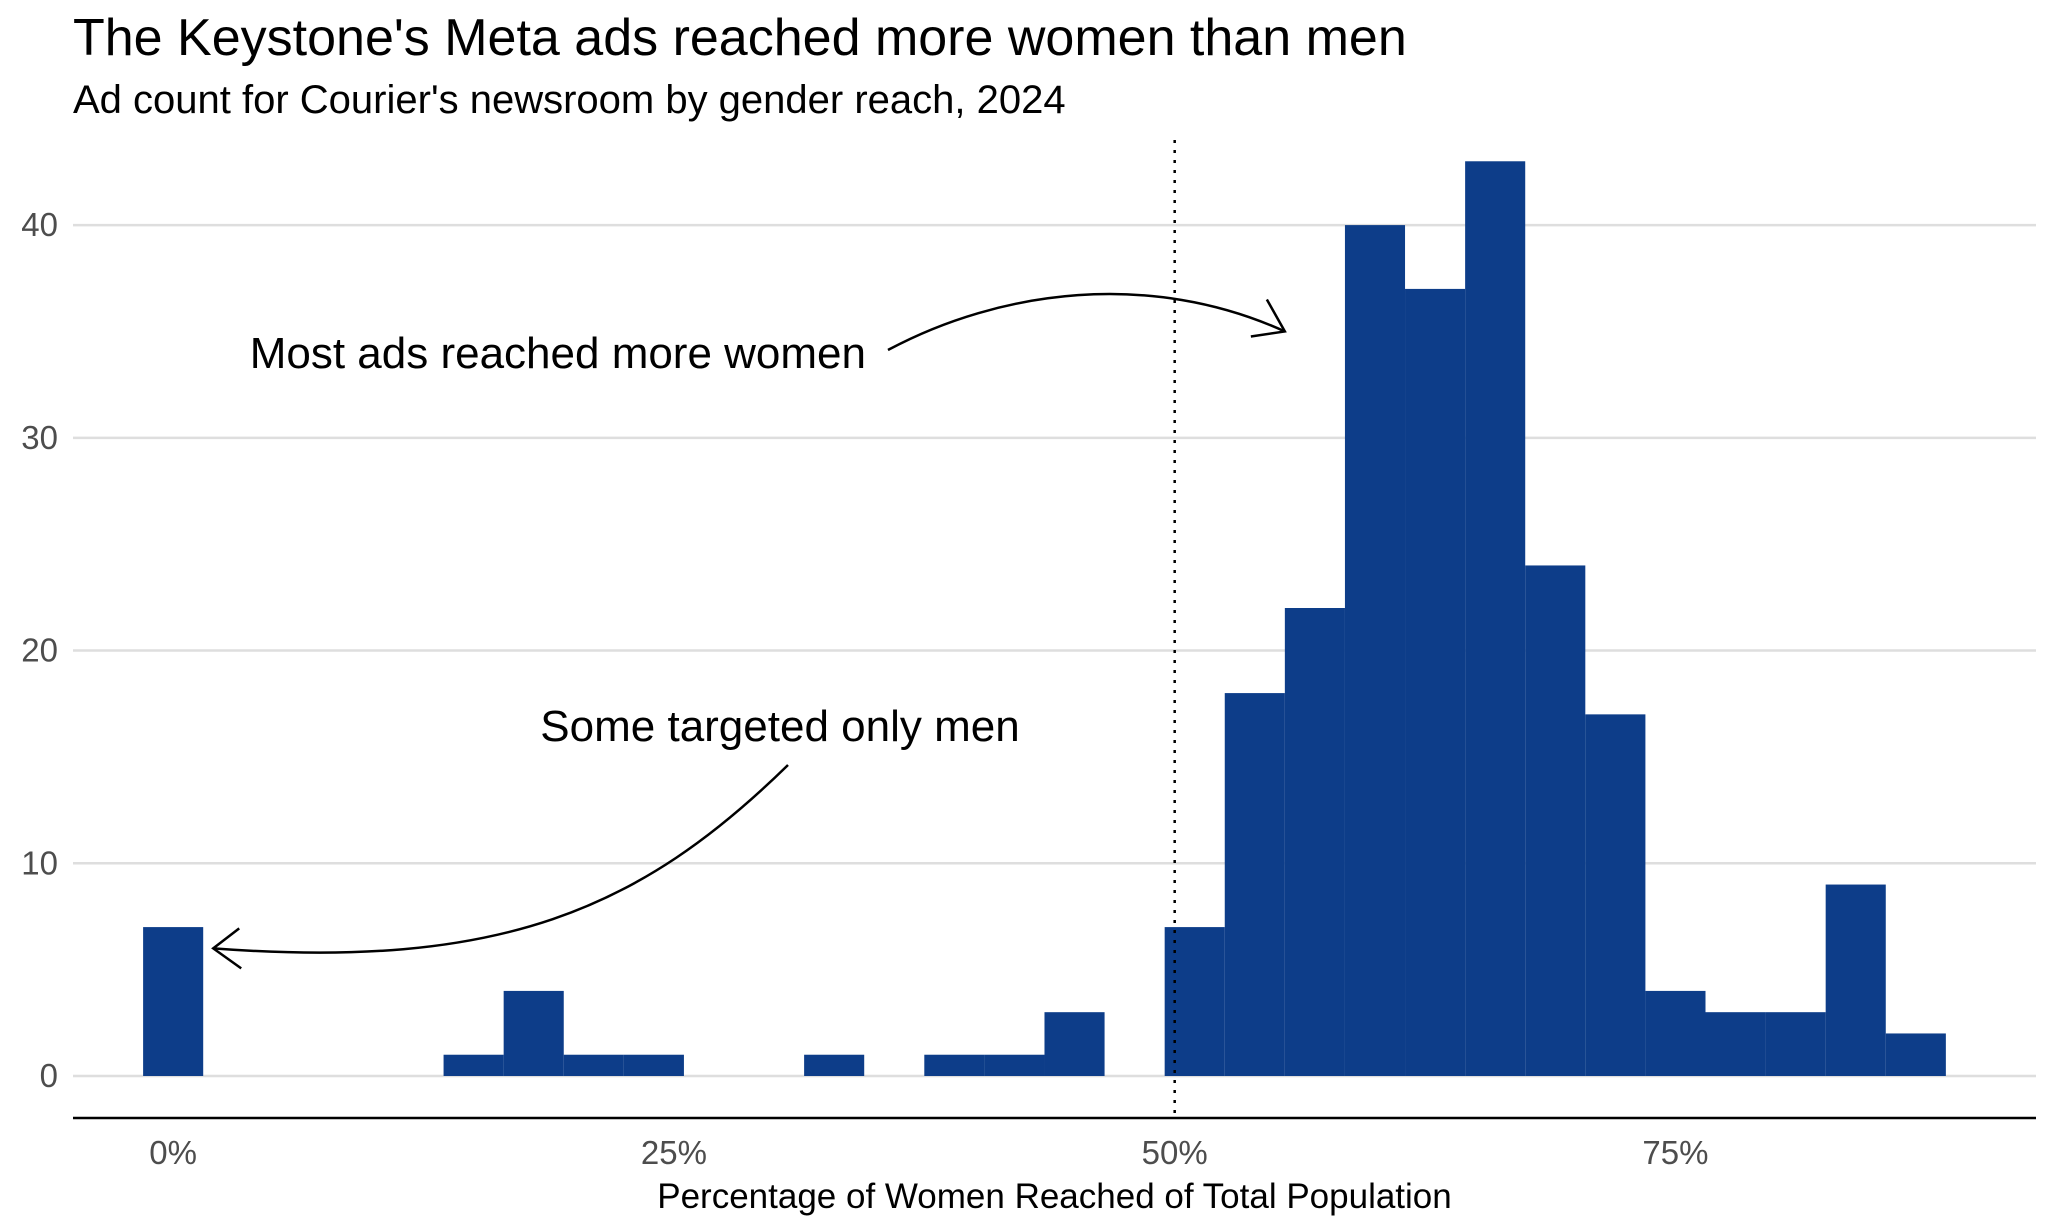 The width and height of the screenshot is (2048, 1229). What do you see at coordinates (173, 1152) in the screenshot?
I see `x-tick-label: 0%` at bounding box center [173, 1152].